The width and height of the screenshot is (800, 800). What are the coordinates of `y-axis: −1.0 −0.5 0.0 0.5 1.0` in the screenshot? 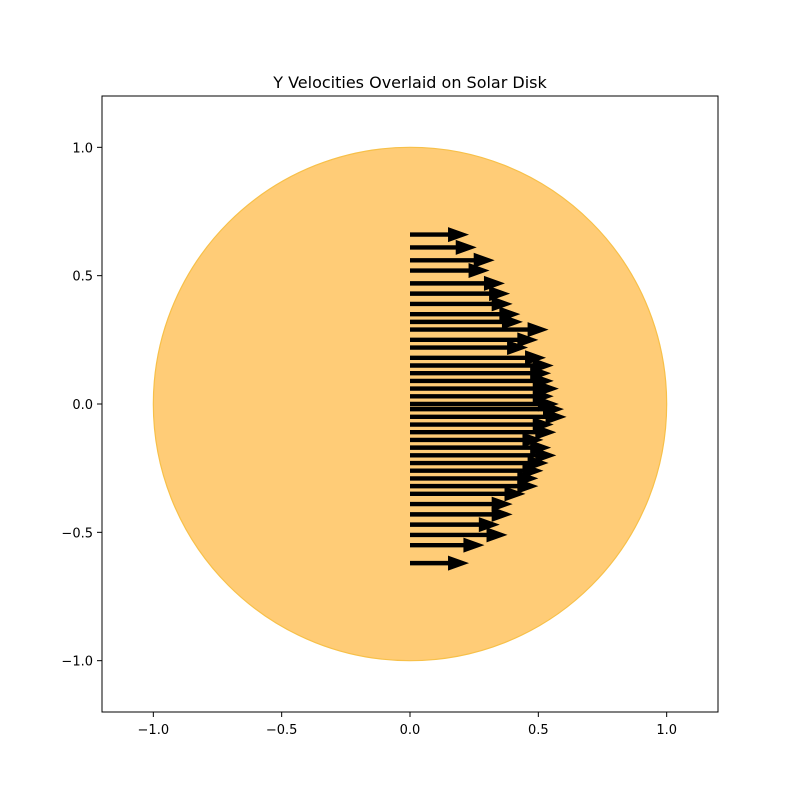 It's located at (81, 405).